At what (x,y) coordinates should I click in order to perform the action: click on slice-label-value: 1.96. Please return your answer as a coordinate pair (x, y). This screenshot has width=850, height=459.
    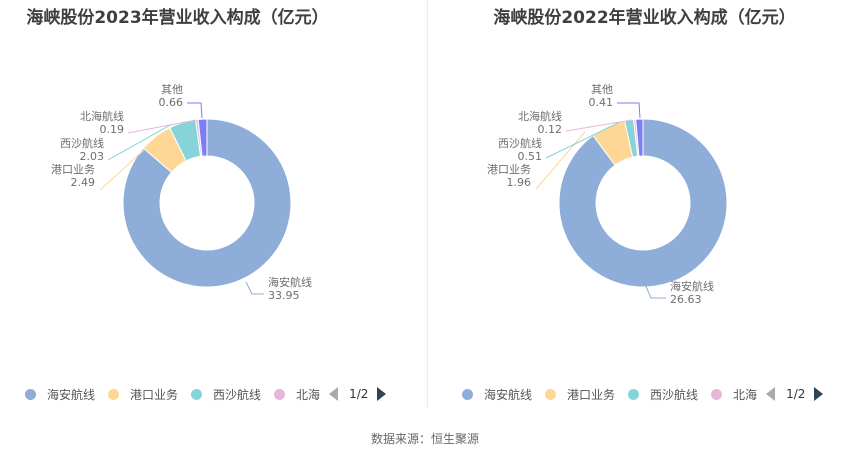
    Looking at the image, I should click on (519, 182).